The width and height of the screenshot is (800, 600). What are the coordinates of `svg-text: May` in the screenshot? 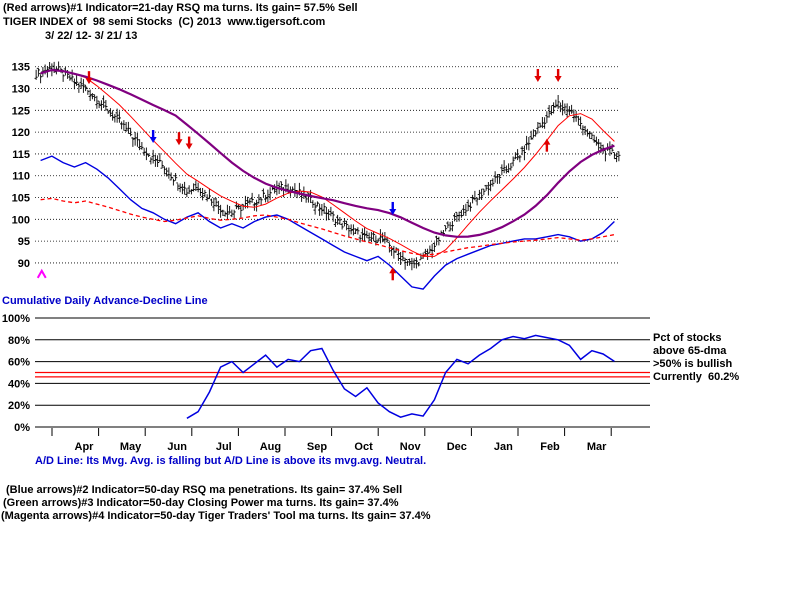 It's located at (131, 447).